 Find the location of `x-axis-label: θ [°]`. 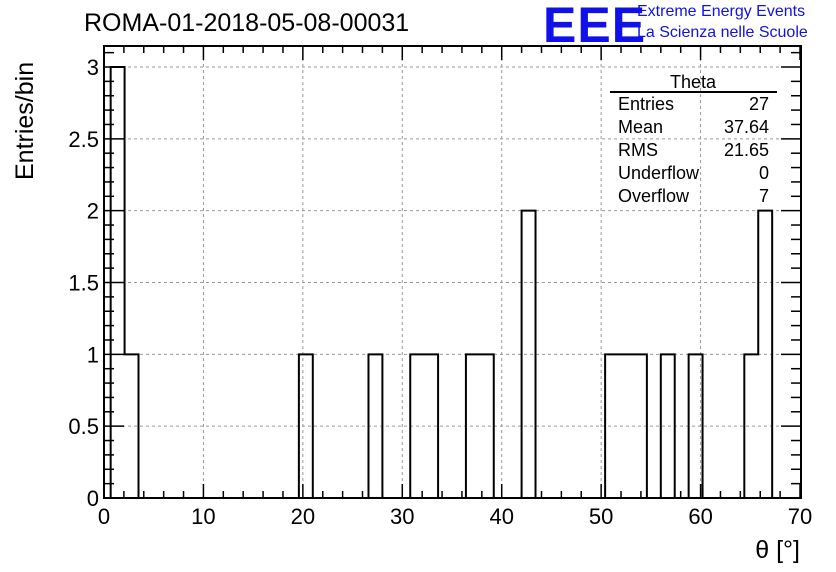

x-axis-label: θ [°] is located at coordinates (777, 550).